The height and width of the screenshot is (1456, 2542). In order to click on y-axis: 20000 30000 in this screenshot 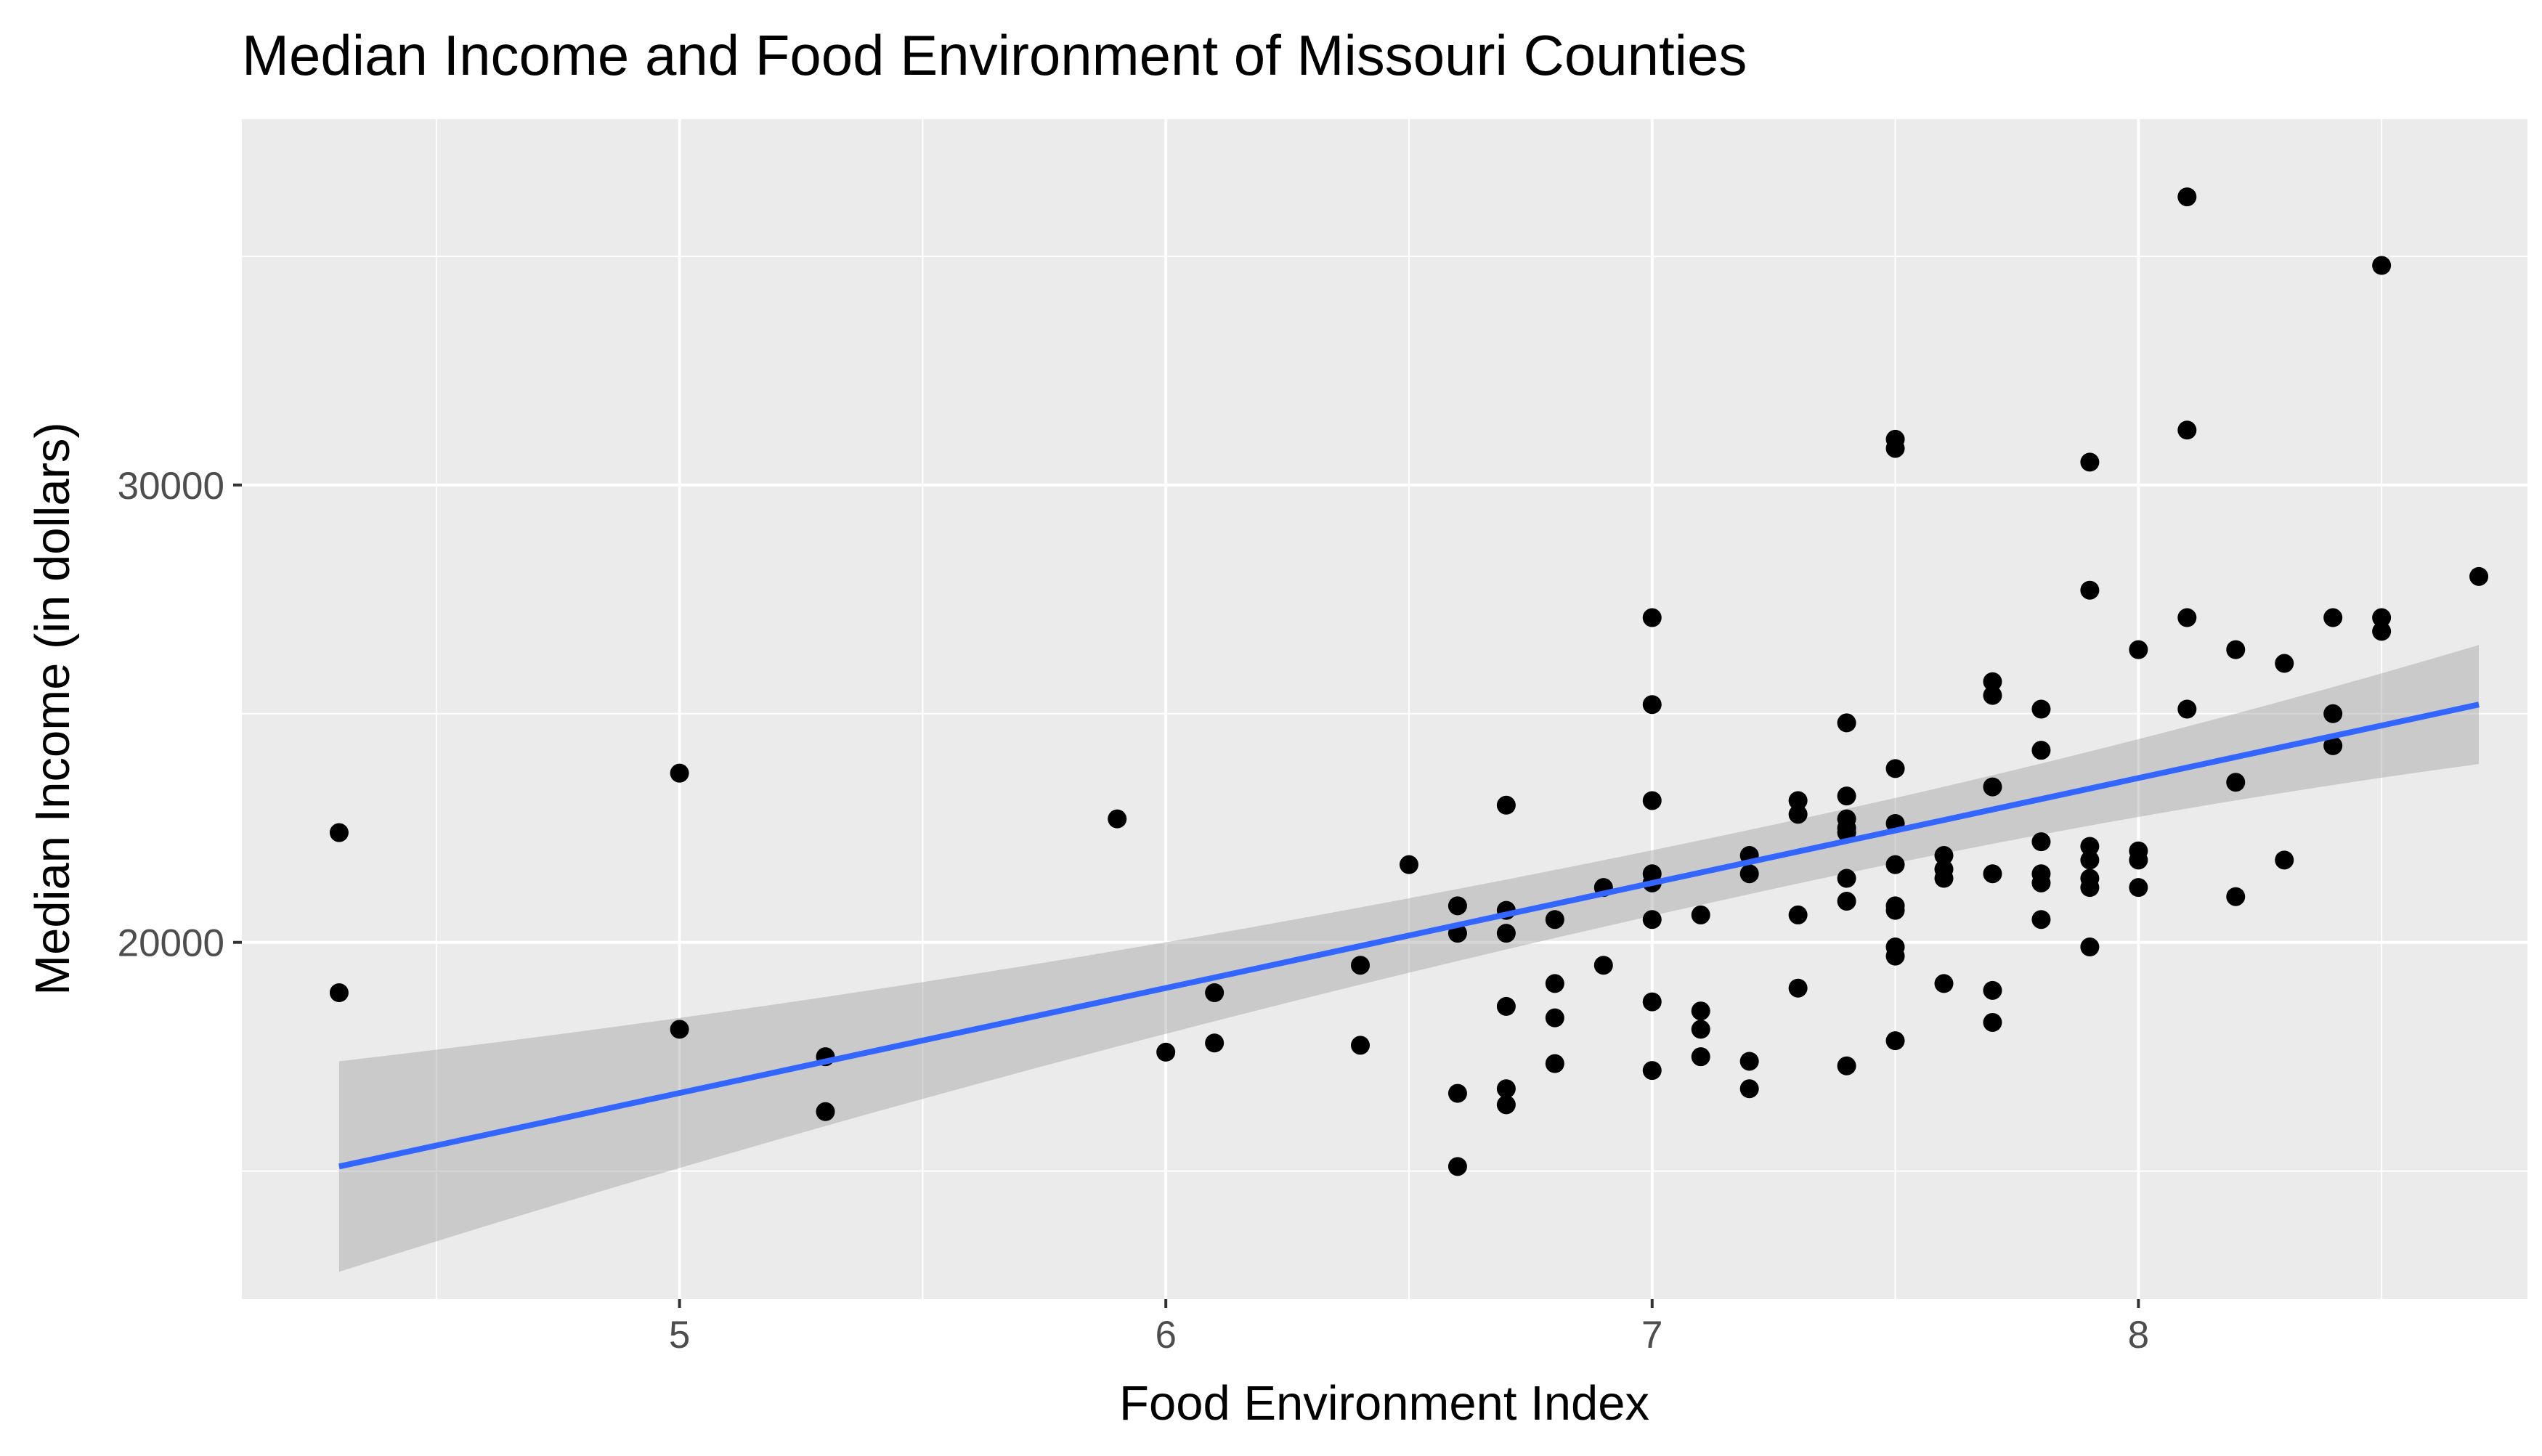, I will do `click(180, 715)`.